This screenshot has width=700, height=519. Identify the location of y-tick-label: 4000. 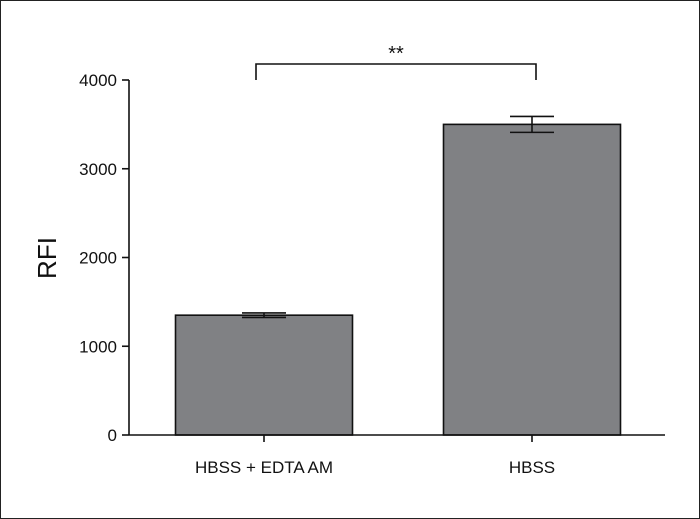
(98, 80).